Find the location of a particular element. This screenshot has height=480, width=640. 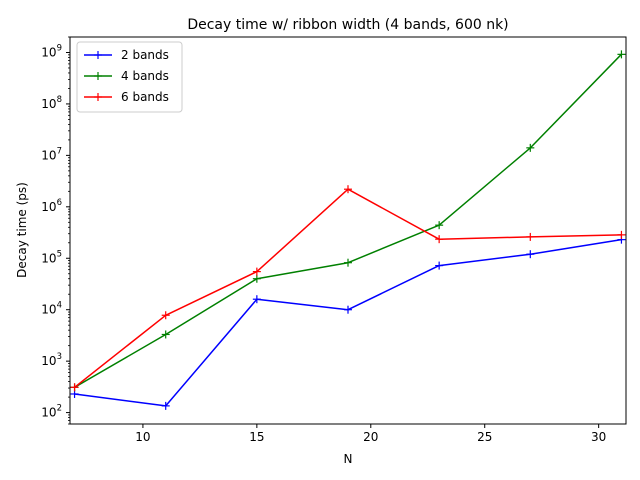

x-axis: 10 15 20 25 30 is located at coordinates (370, 434).